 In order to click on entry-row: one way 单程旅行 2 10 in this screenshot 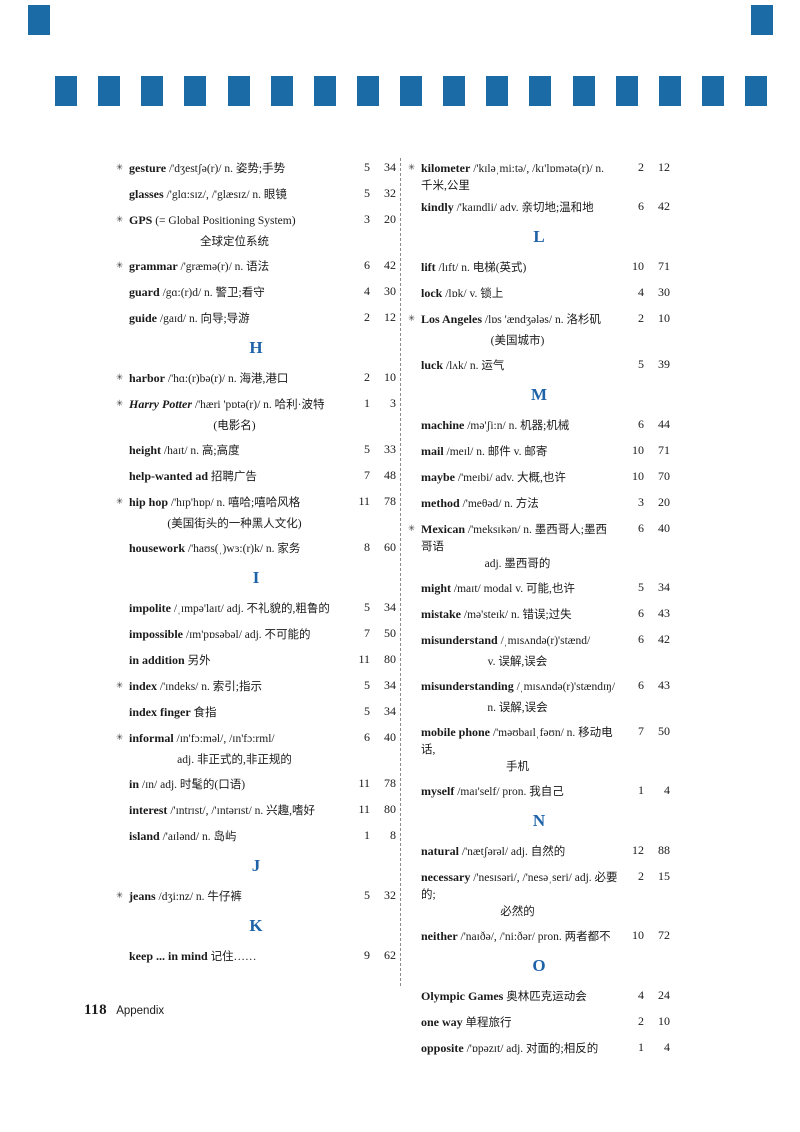, I will do `click(539, 1022)`.